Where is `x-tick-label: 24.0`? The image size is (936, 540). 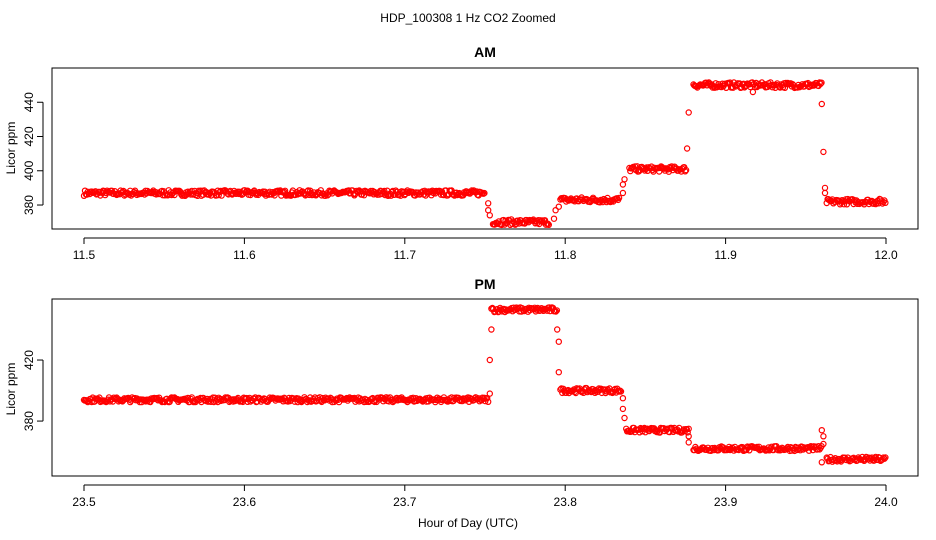 x-tick-label: 24.0 is located at coordinates (886, 502).